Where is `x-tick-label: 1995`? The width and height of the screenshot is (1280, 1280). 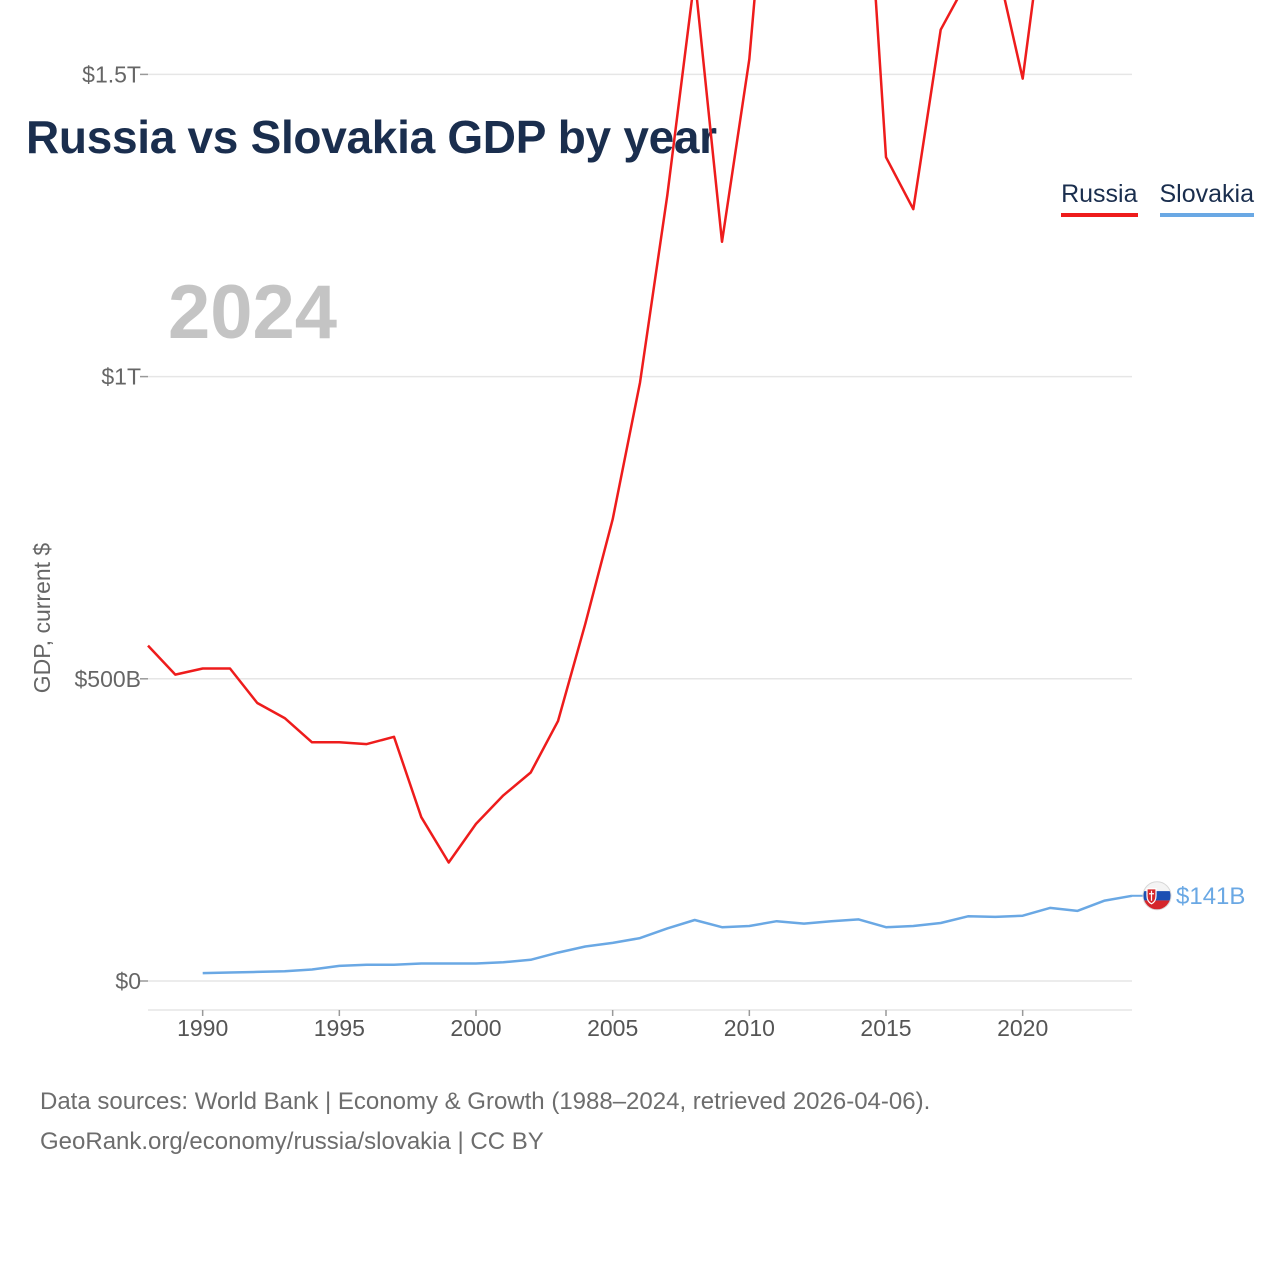 x-tick-label: 1995 is located at coordinates (339, 1028).